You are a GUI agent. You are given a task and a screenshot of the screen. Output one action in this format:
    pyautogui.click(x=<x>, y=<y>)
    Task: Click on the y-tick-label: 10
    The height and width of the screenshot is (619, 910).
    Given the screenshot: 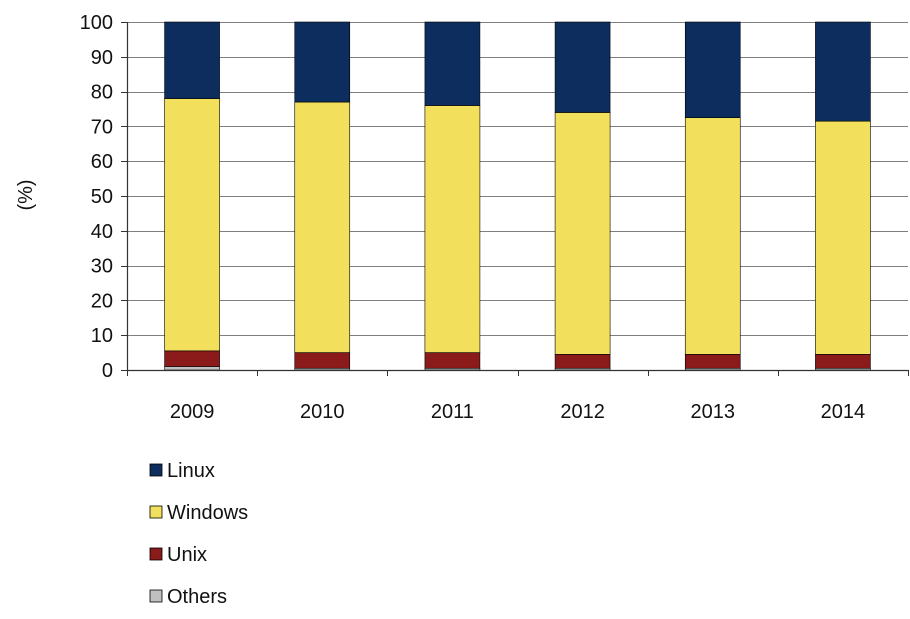 What is the action you would take?
    pyautogui.click(x=102, y=336)
    